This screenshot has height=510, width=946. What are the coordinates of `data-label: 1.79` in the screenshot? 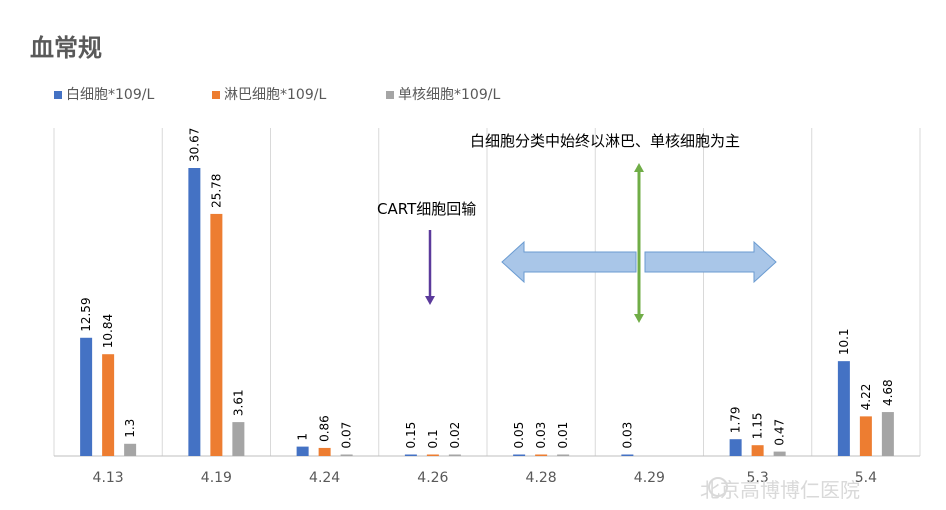 It's located at (736, 419).